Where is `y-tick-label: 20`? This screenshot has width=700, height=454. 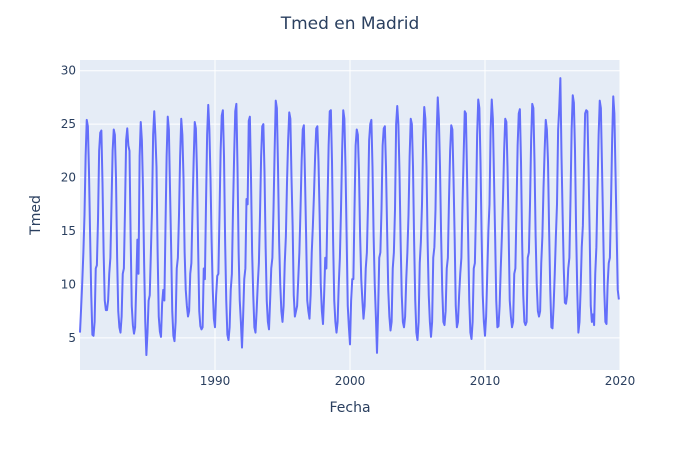 y-tick-label: 20 is located at coordinates (68, 178).